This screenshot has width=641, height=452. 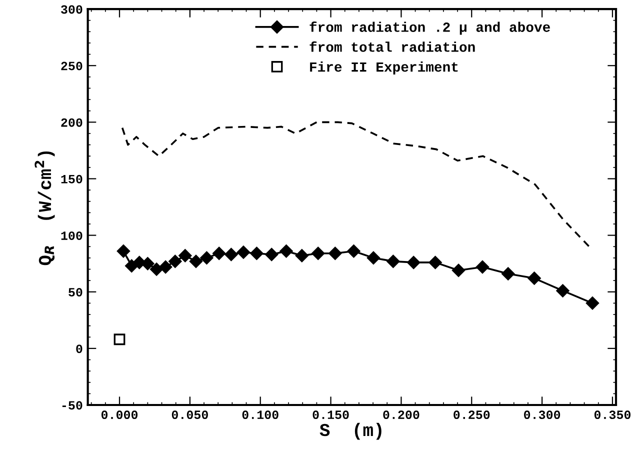 I want to click on y-tick-label: 50, so click(x=75, y=292).